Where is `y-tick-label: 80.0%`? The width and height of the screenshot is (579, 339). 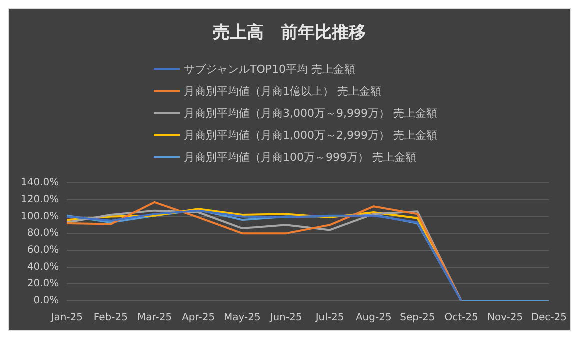 y-tick-label: 80.0% is located at coordinates (43, 234).